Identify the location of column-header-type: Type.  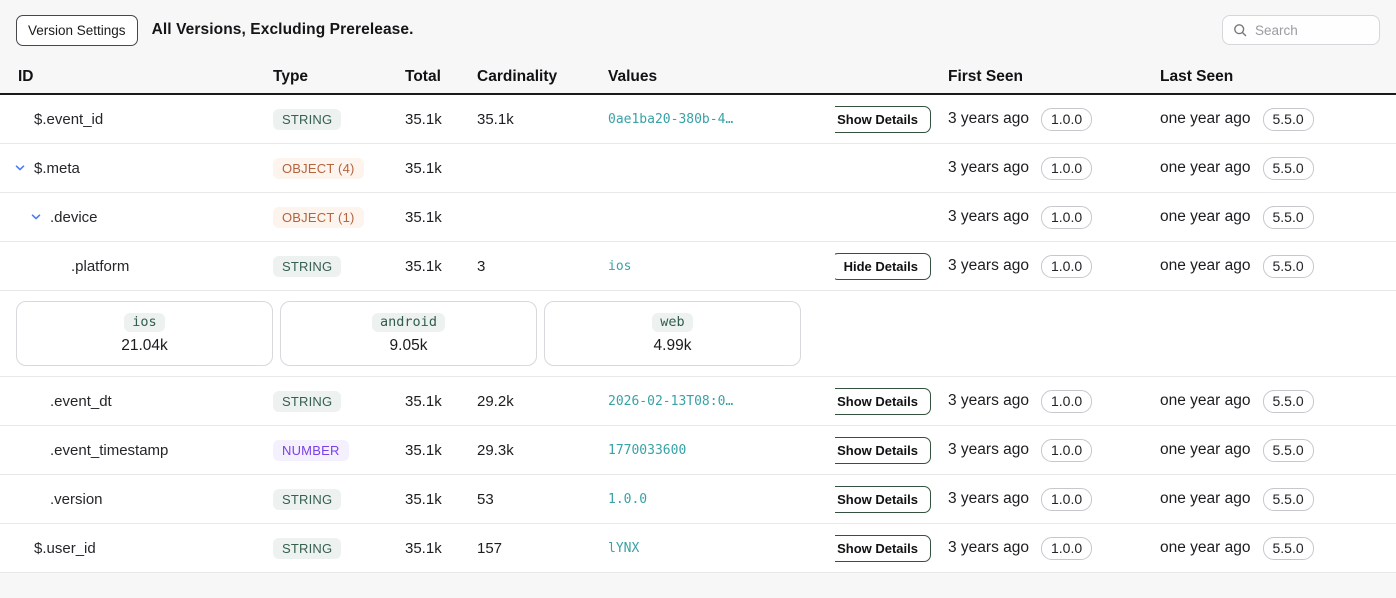
(291, 76).